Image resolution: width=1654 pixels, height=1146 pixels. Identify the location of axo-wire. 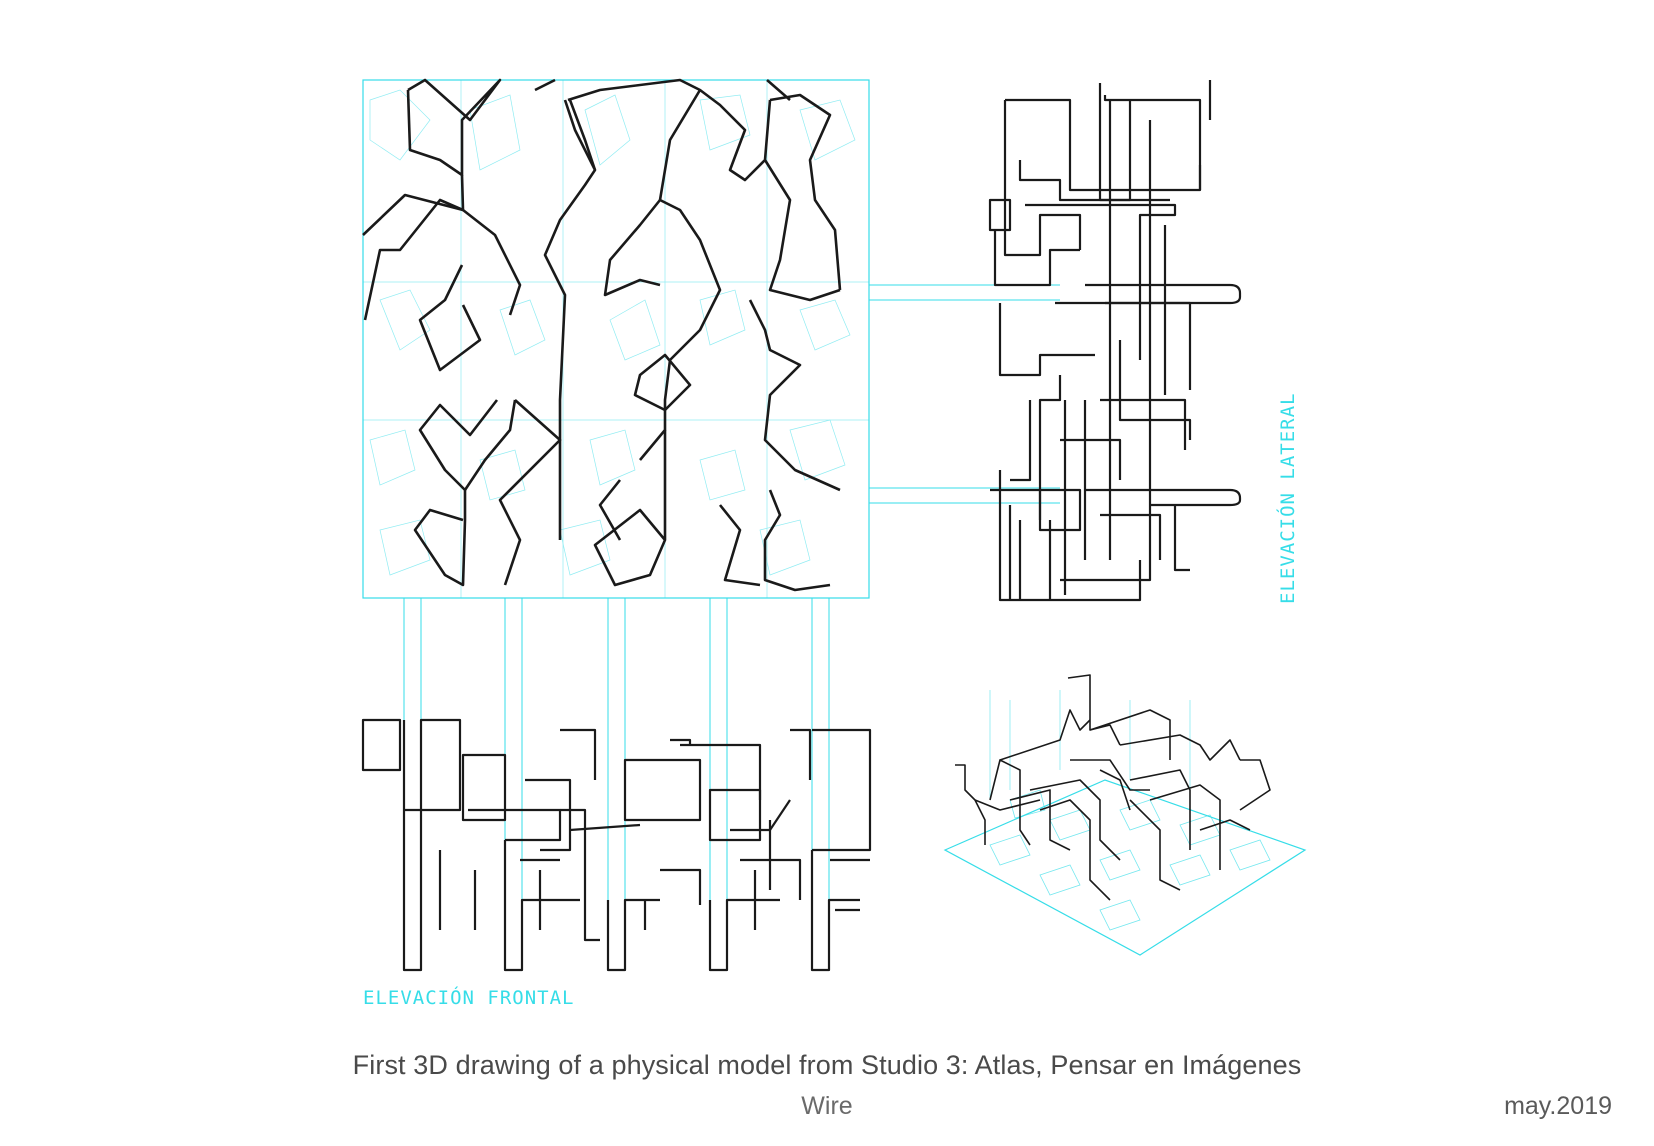
(1113, 787).